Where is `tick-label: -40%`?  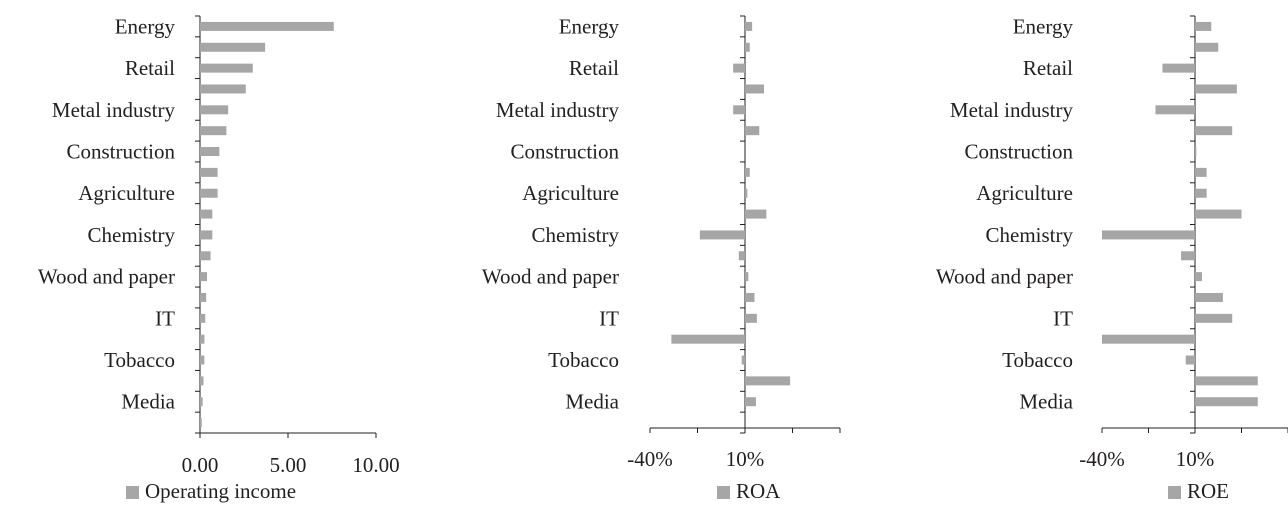 tick-label: -40% is located at coordinates (1102, 459).